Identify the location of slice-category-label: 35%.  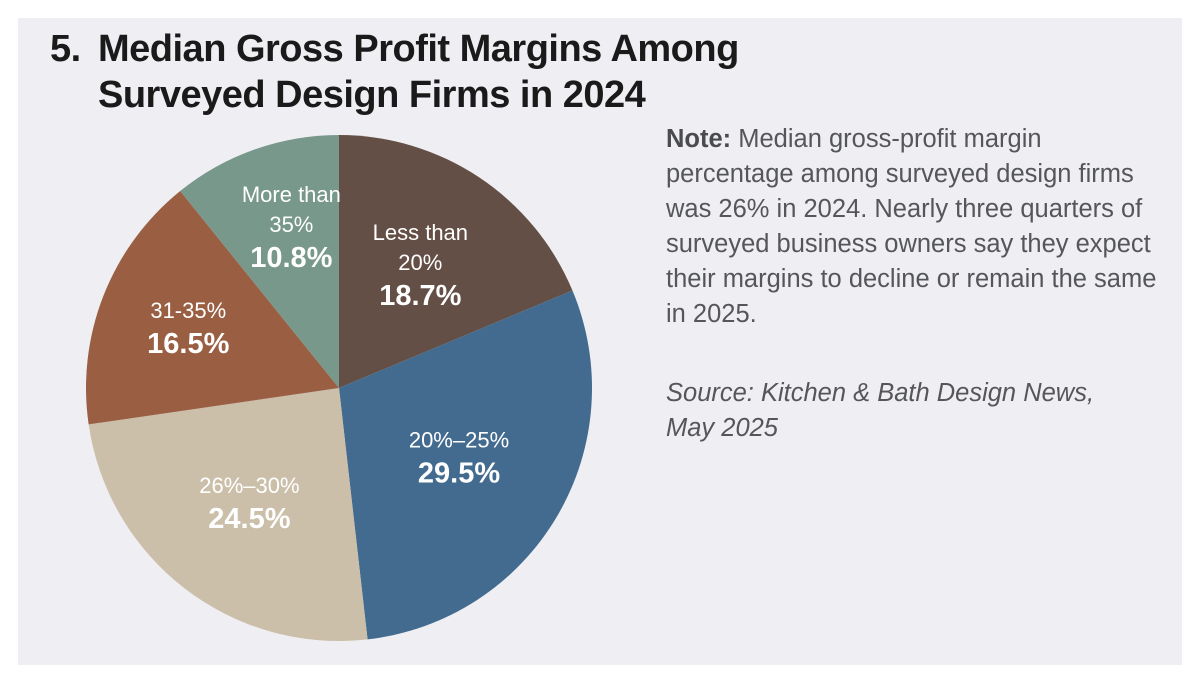
(291, 224).